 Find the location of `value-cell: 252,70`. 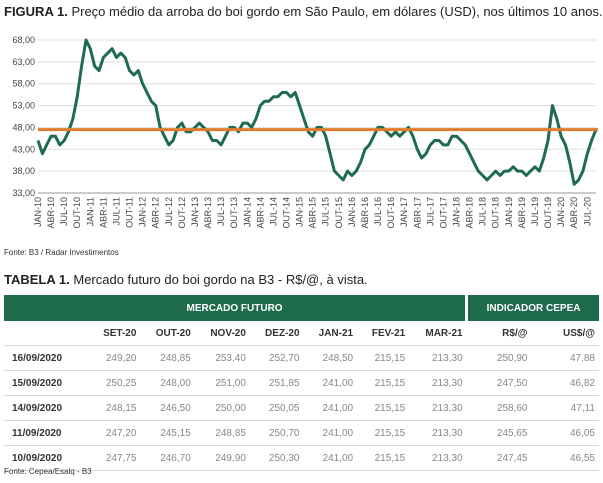

value-cell: 252,70 is located at coordinates (276, 358).